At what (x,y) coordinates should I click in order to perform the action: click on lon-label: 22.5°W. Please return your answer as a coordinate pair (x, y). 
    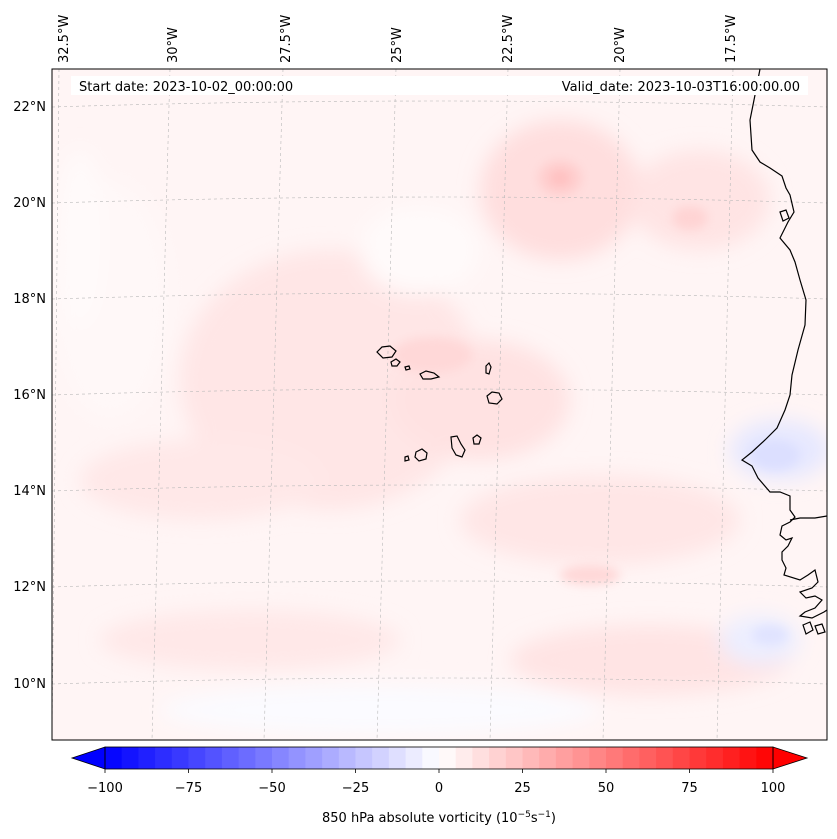
    Looking at the image, I should click on (508, 39).